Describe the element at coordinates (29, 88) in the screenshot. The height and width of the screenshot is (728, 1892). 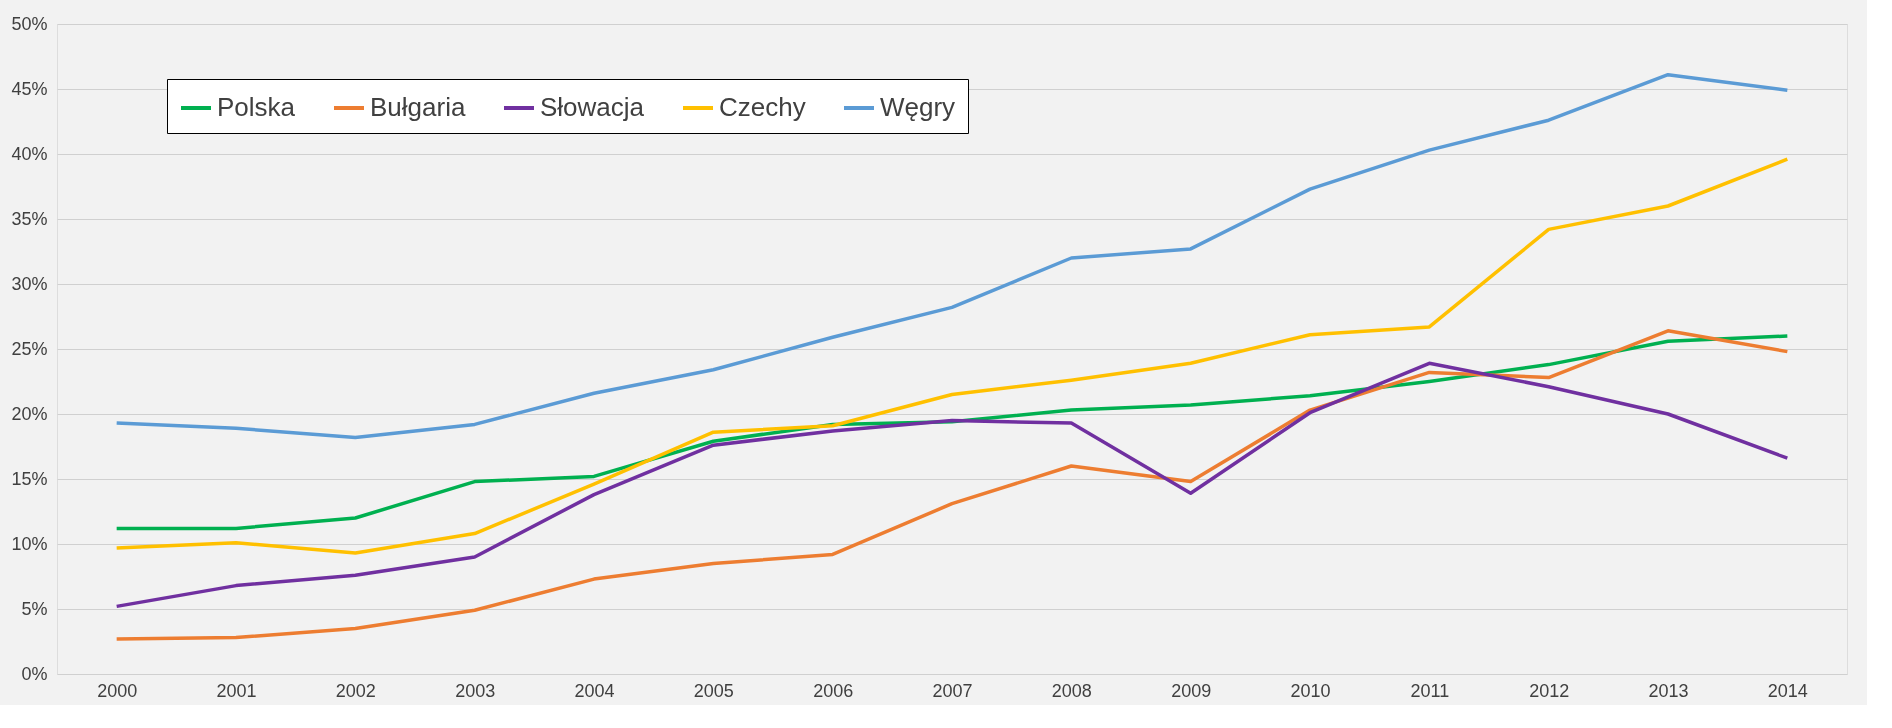
I see `y-tick-label: 45%` at that location.